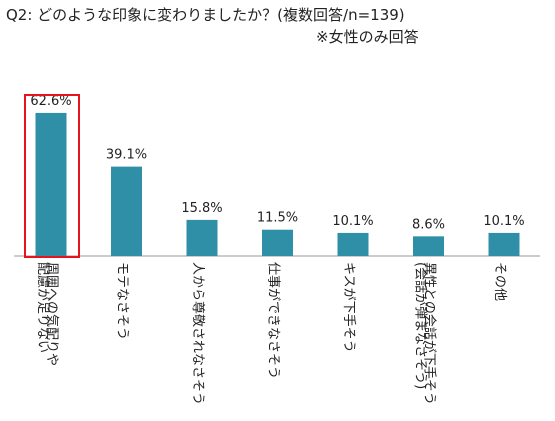 The height and width of the screenshot is (421, 555). What do you see at coordinates (205, 15) in the screenshot?
I see `chart-title: Q2: どのような印象に変わりましたか？(複数回答/n=139)` at bounding box center [205, 15].